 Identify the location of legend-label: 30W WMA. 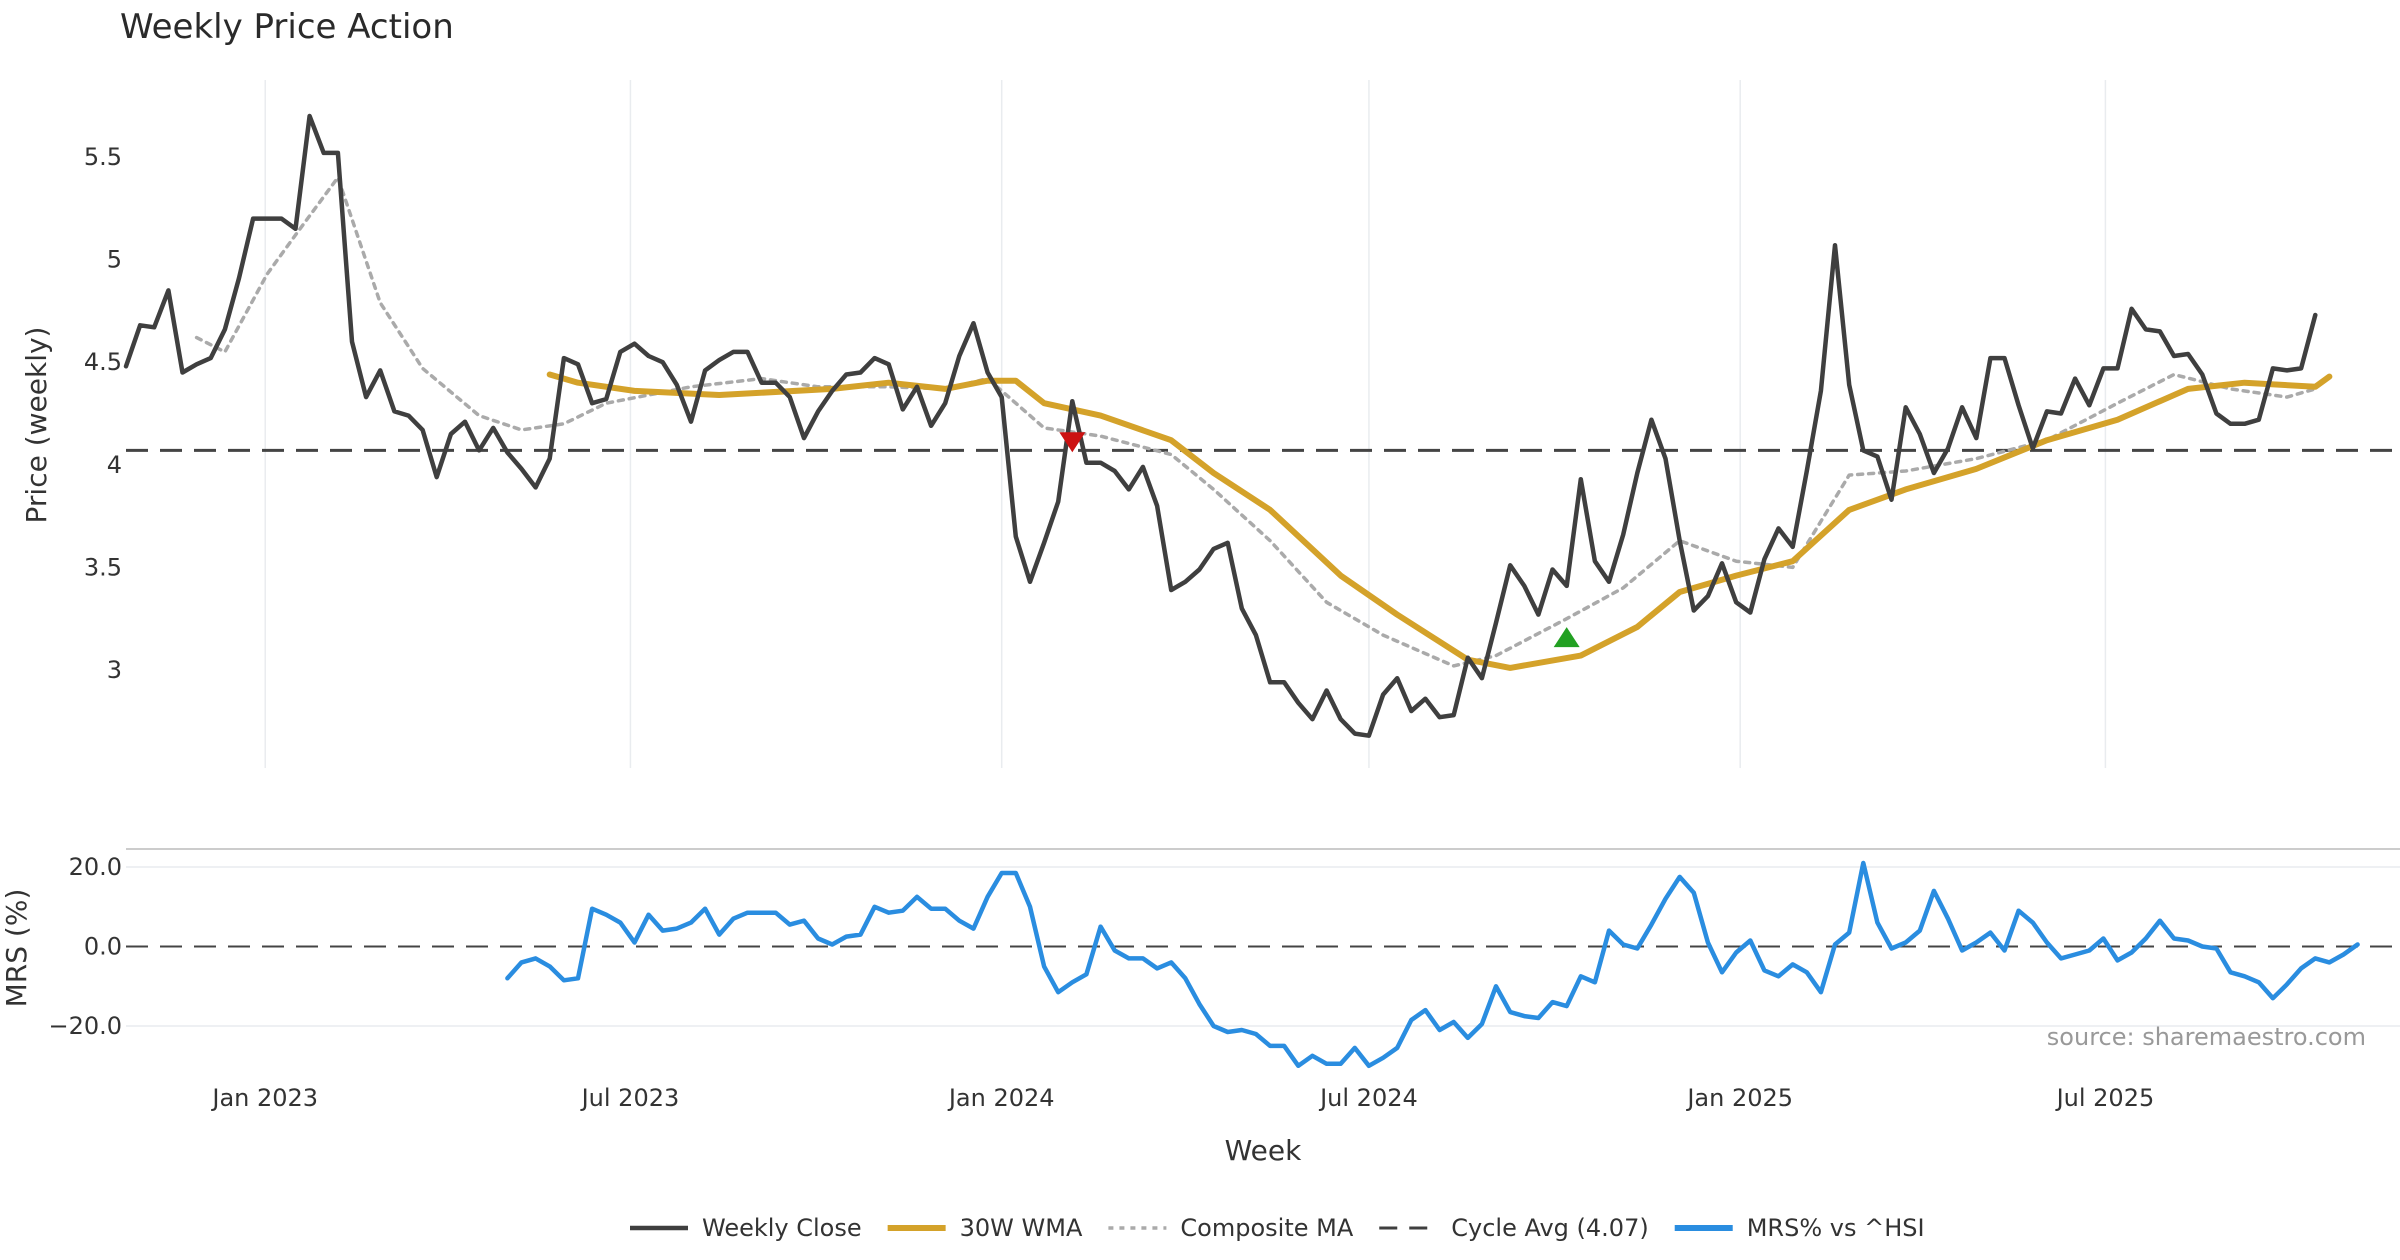
(1021, 1228).